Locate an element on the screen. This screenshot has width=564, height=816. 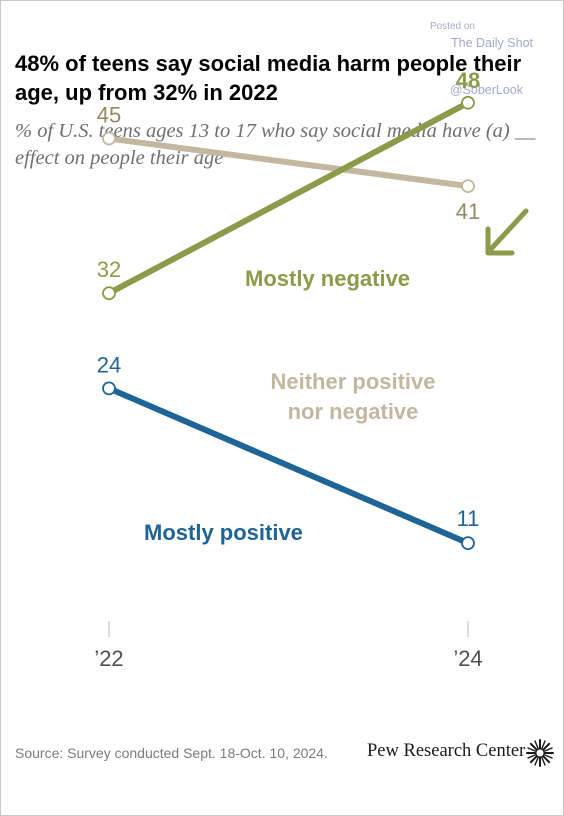
series-line-neutral is located at coordinates (288, 162).